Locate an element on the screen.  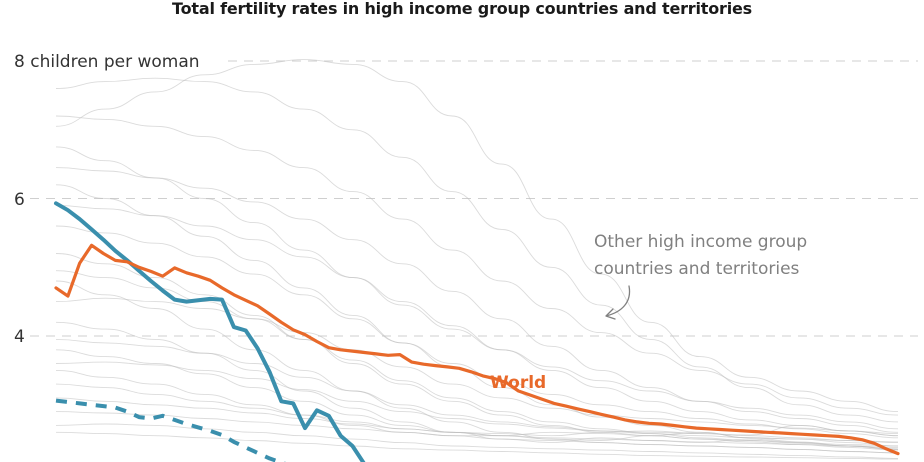
annotation-arrow-icon is located at coordinates (618, 302).